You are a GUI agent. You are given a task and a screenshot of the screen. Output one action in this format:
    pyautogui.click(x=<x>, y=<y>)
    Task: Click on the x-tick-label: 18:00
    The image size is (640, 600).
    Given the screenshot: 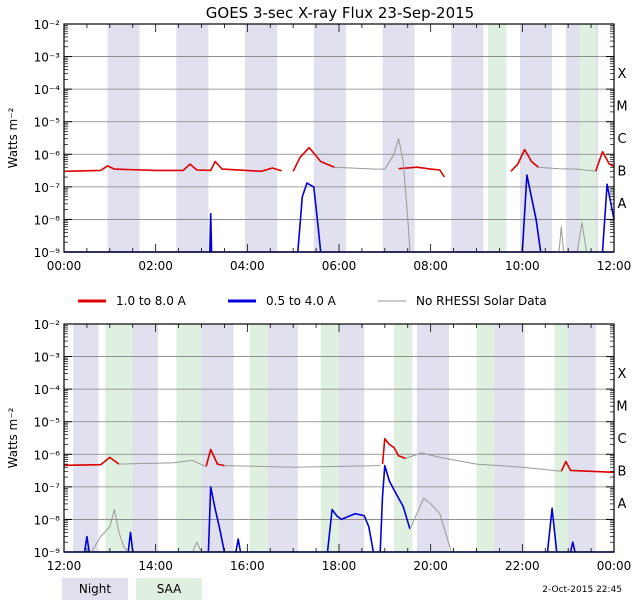 What is the action you would take?
    pyautogui.click(x=339, y=566)
    